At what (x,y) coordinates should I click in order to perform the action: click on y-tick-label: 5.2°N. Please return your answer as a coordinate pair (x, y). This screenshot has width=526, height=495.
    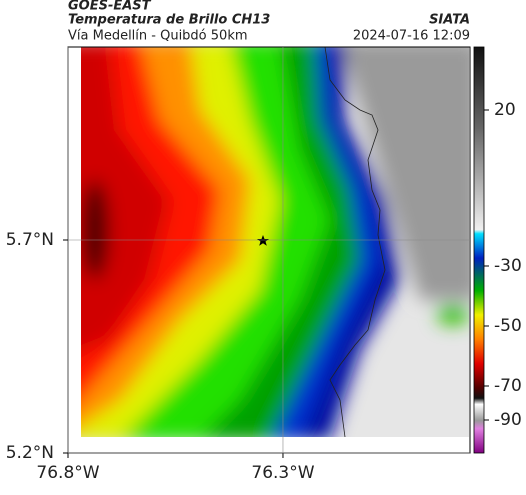
    Looking at the image, I should click on (30, 453).